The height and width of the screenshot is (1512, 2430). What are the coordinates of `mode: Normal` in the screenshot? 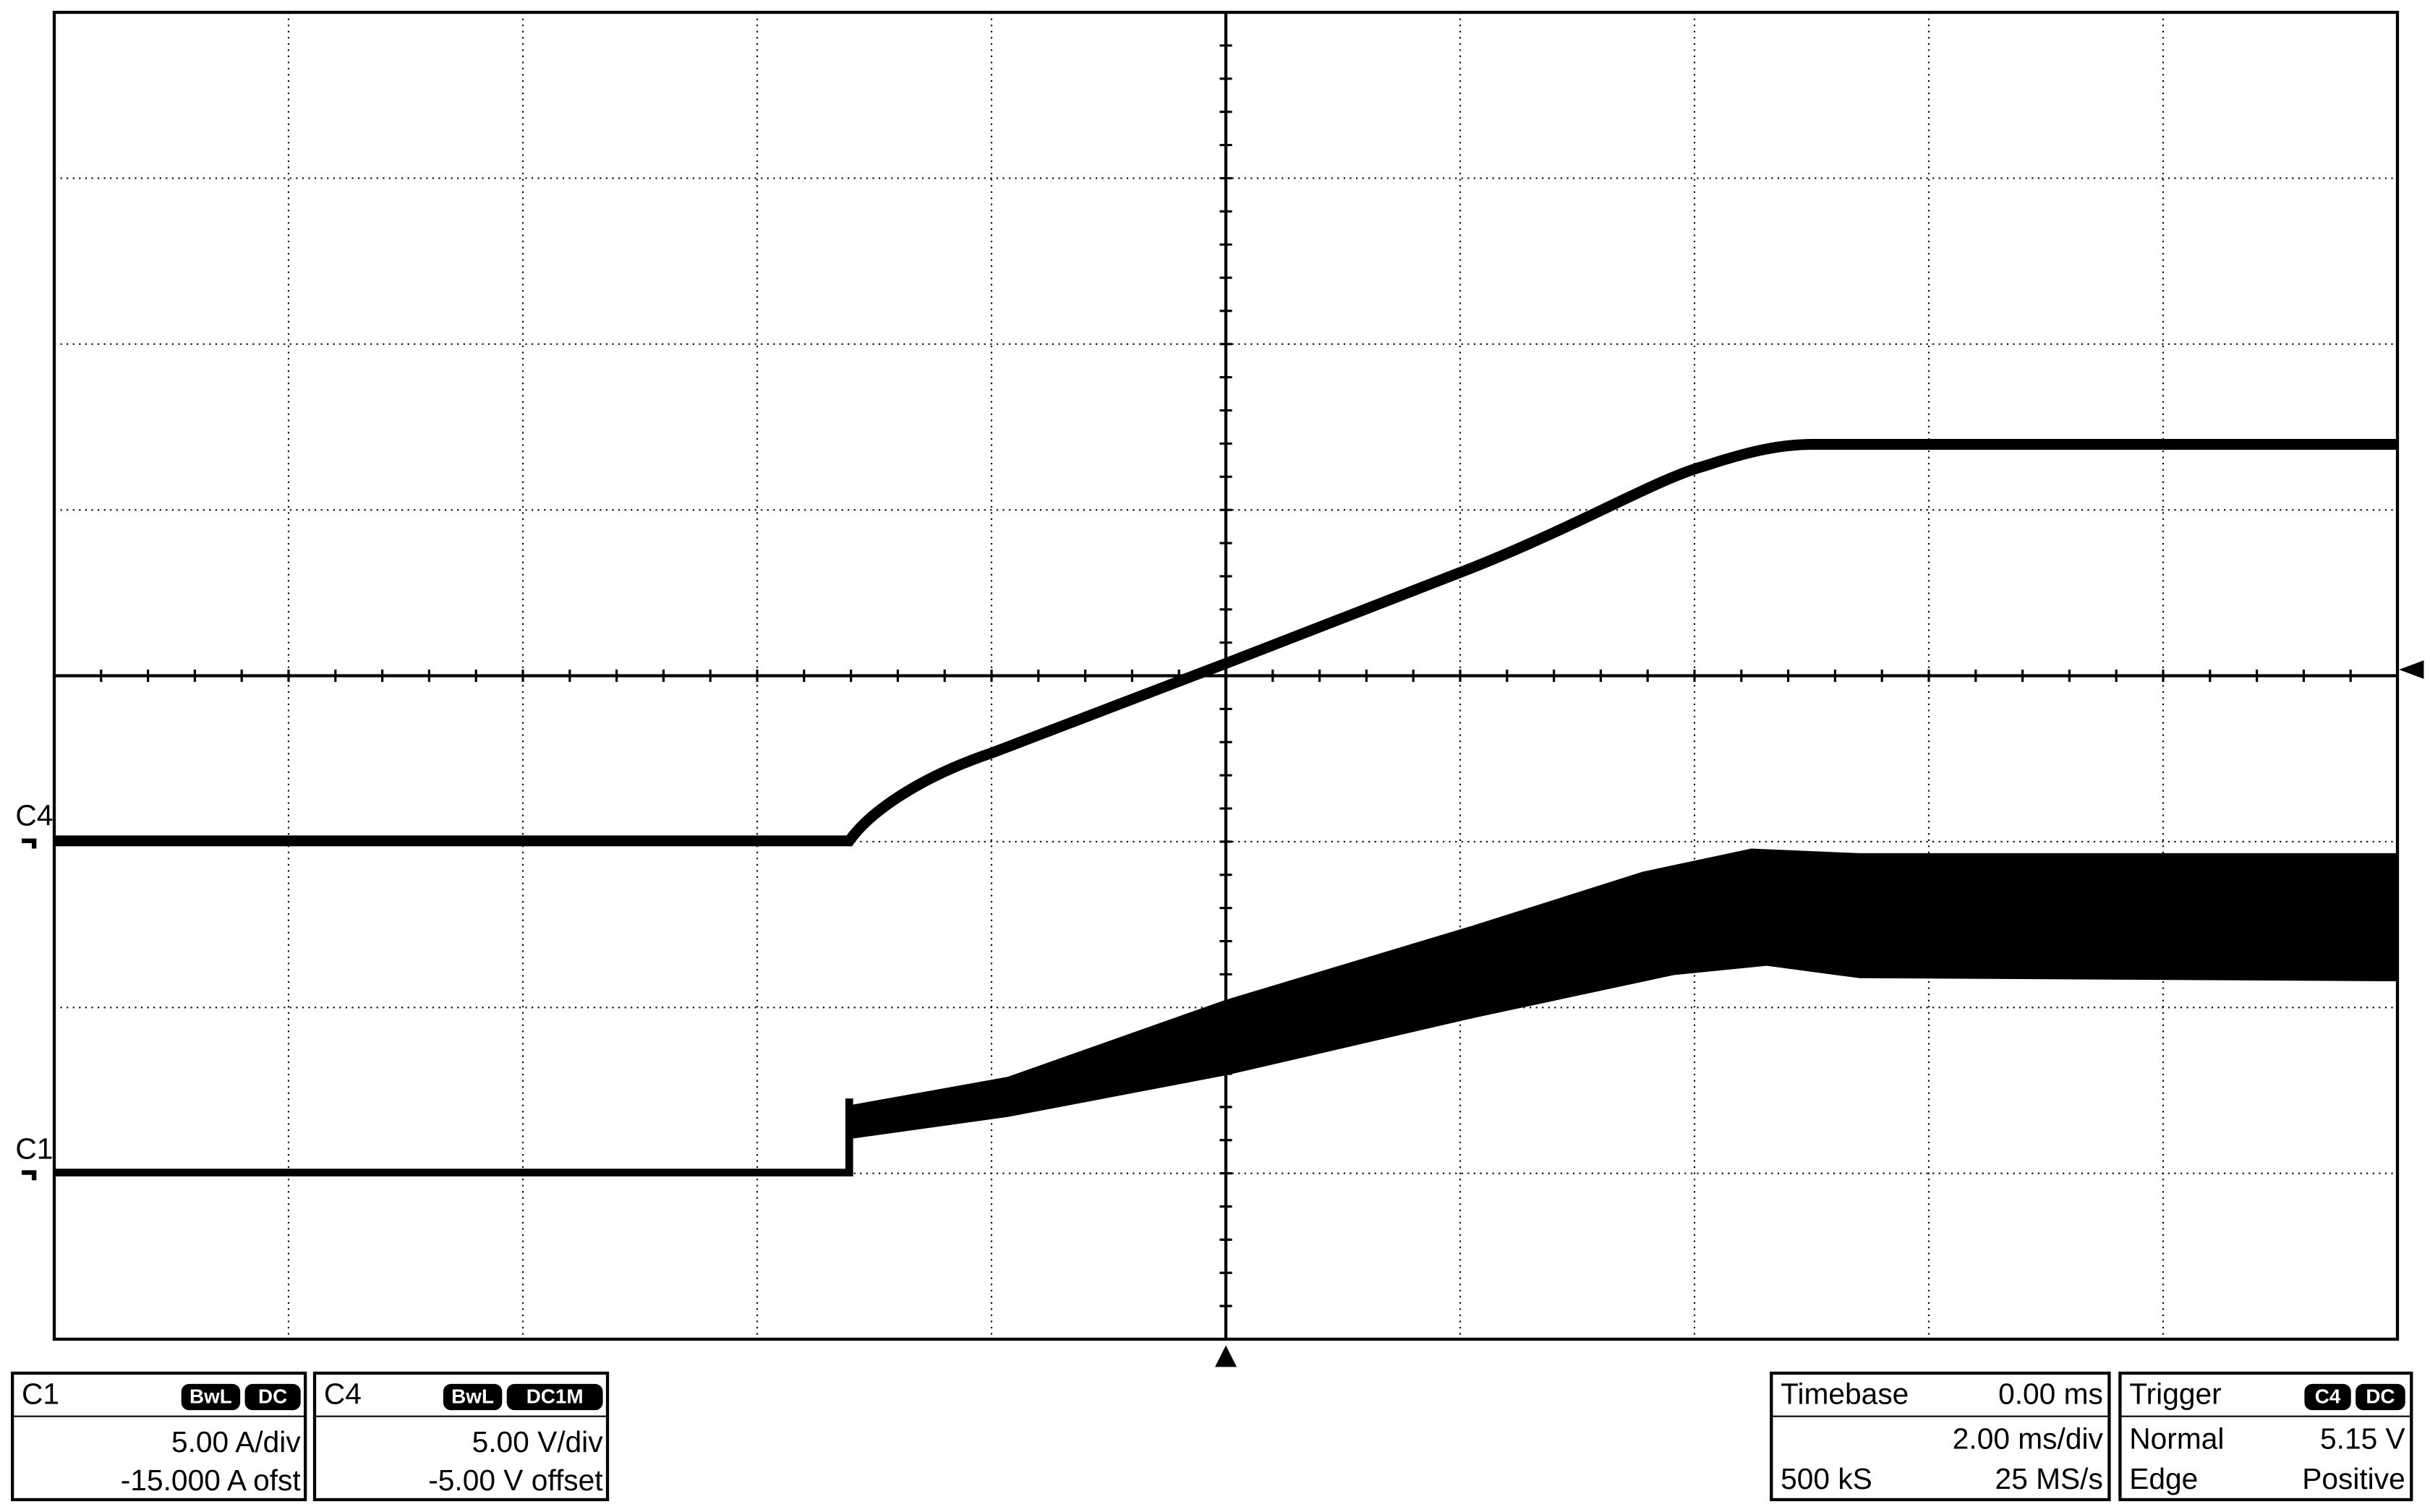 It's located at (2176, 1439).